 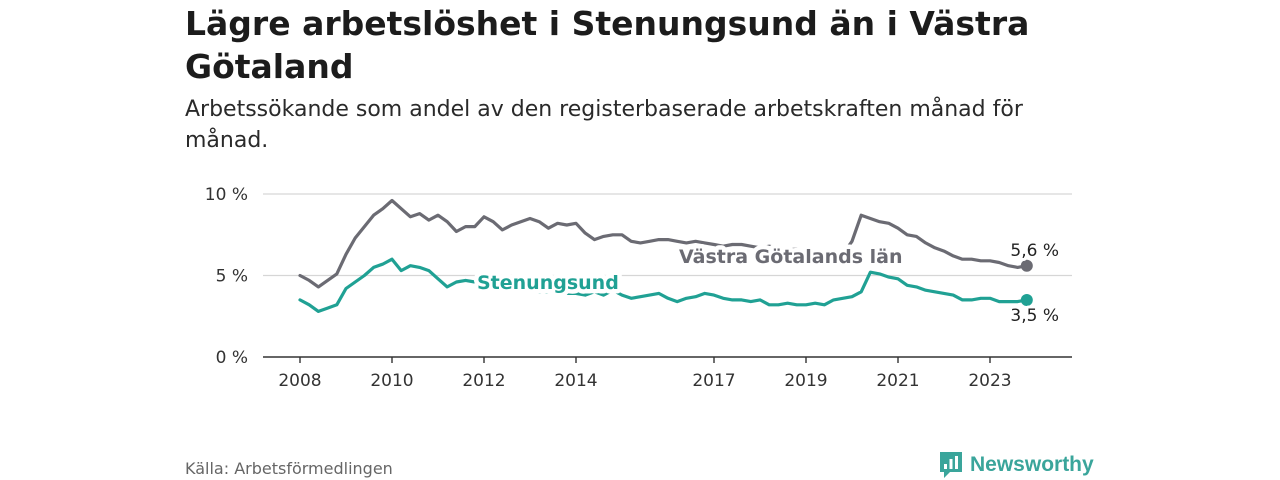 I want to click on series-end-label-1: 3,5 %, so click(x=1034, y=316).